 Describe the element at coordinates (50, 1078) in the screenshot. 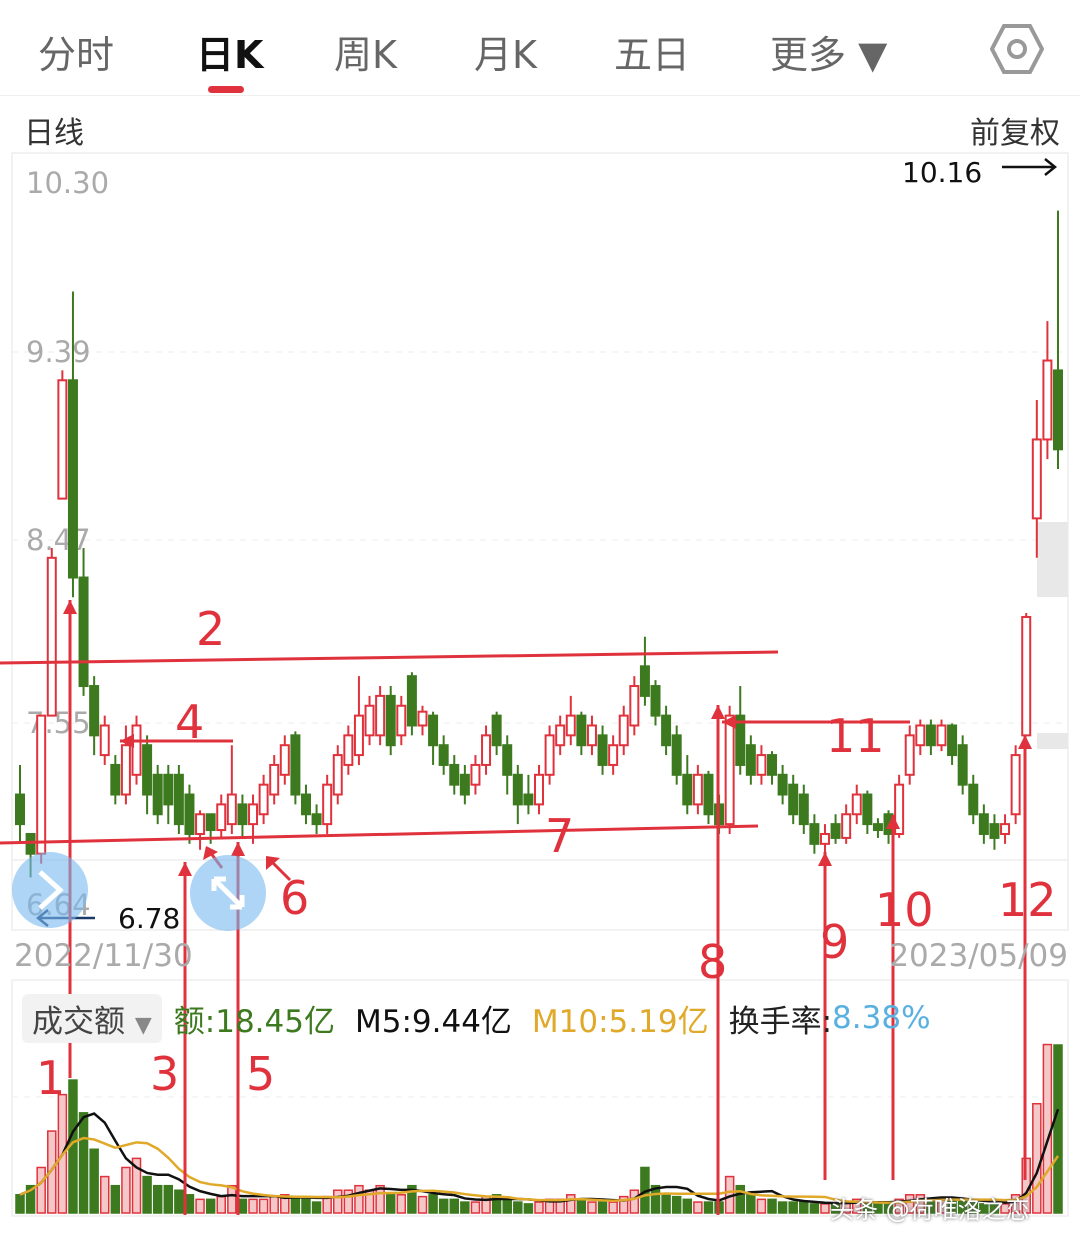

I see `annotation-number: 1` at that location.